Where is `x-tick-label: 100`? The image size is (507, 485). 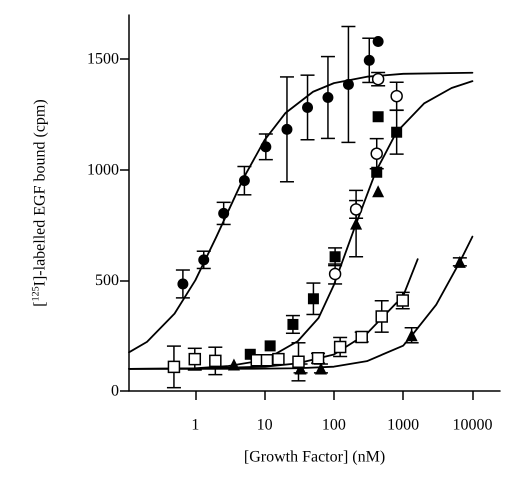 x-tick-label: 100 is located at coordinates (334, 425).